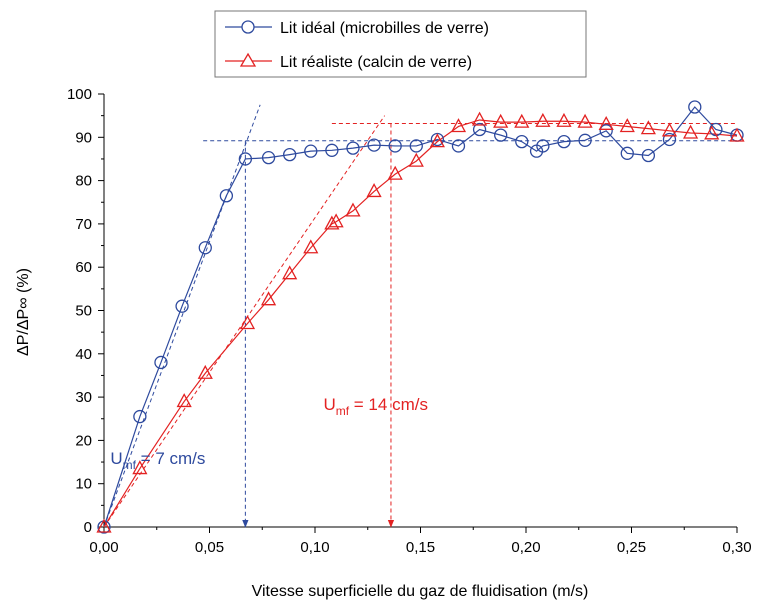 The width and height of the screenshot is (758, 605). What do you see at coordinates (376, 62) in the screenshot?
I see `legend-label-series-1: Lit réaliste (calcin de verre)` at bounding box center [376, 62].